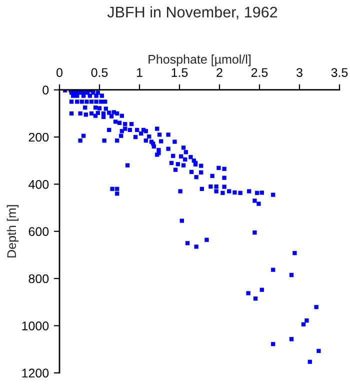 This screenshot has height=384, width=350. Describe the element at coordinates (38, 279) in the screenshot. I see `y-tick-label: 800` at that location.